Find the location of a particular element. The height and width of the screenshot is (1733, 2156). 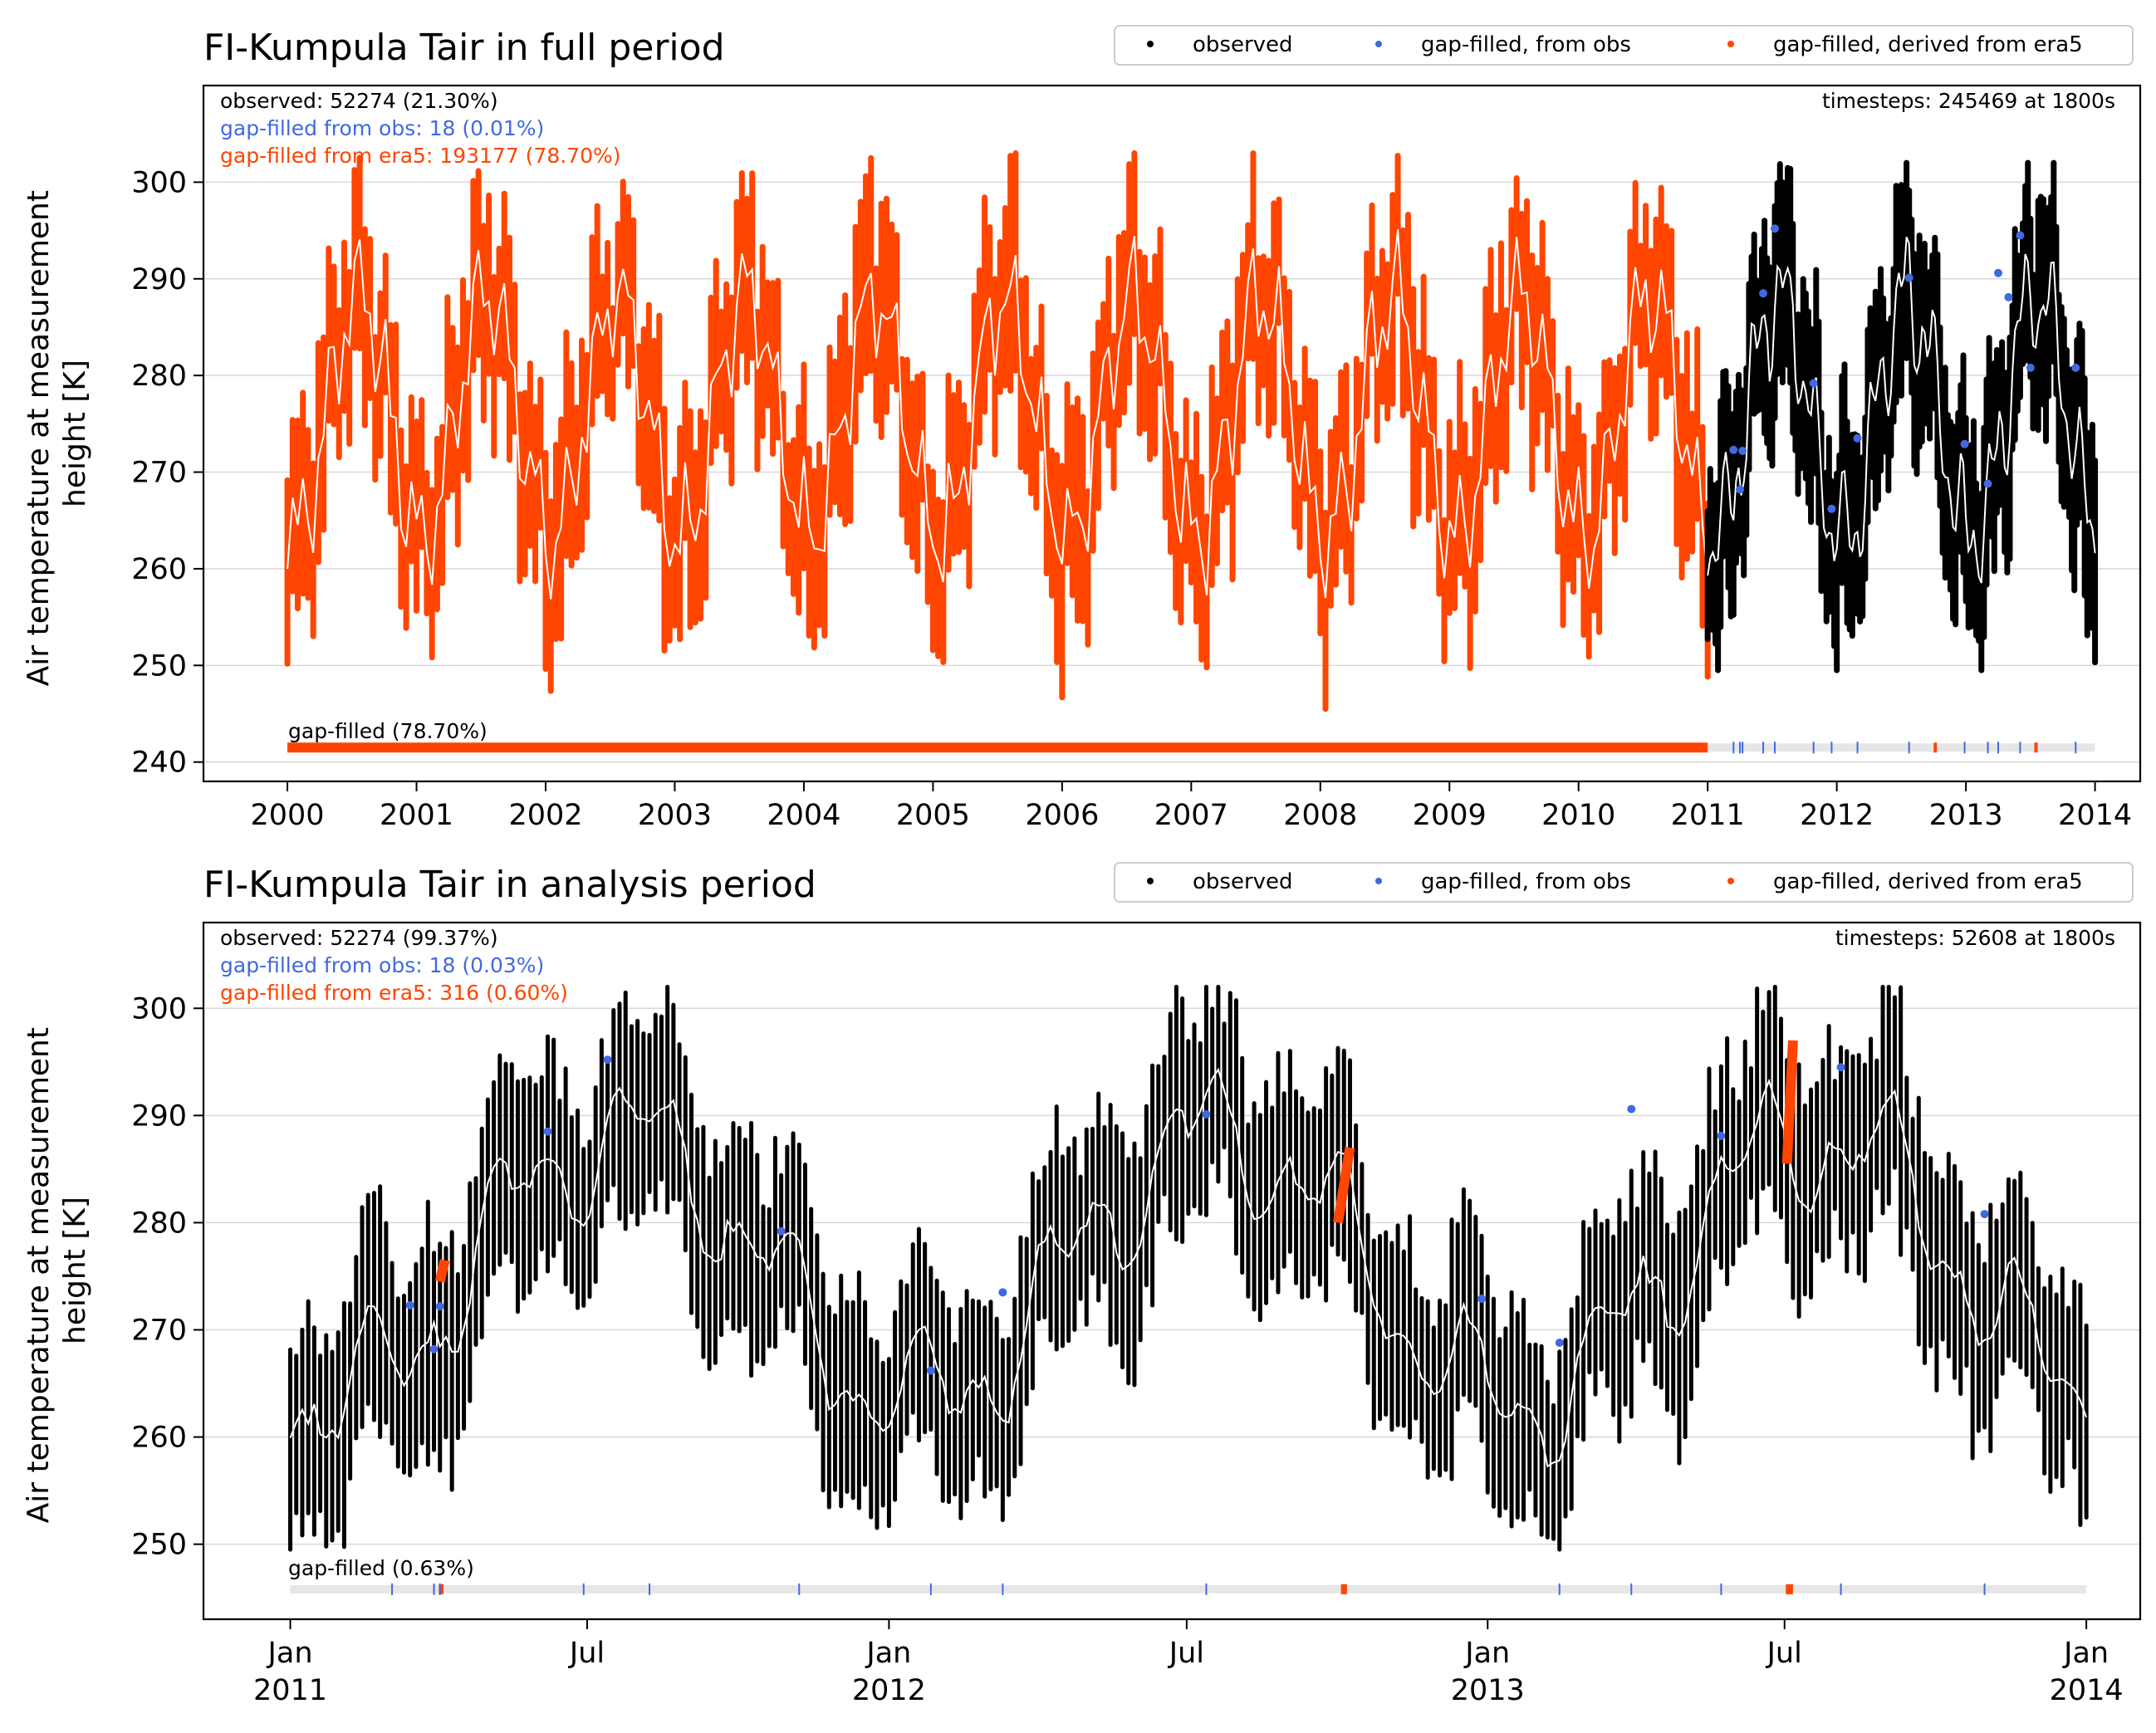

y-axis-analysis: 250 260 270 280 290 300 is located at coordinates (167, 1277).